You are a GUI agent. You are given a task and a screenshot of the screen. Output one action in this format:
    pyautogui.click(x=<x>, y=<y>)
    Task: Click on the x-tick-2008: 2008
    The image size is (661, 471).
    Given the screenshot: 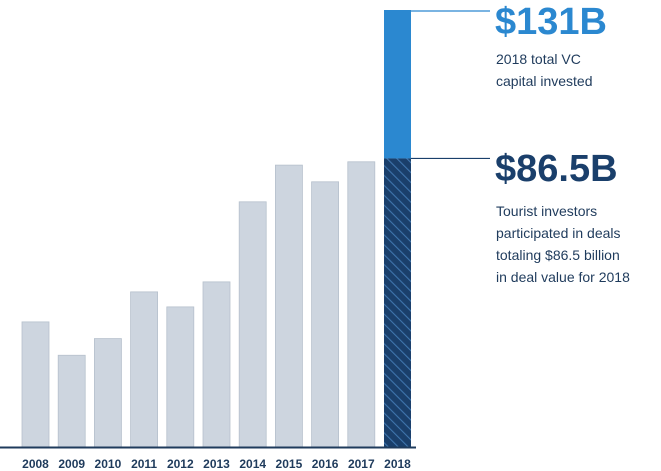 What is the action you would take?
    pyautogui.click(x=35, y=464)
    